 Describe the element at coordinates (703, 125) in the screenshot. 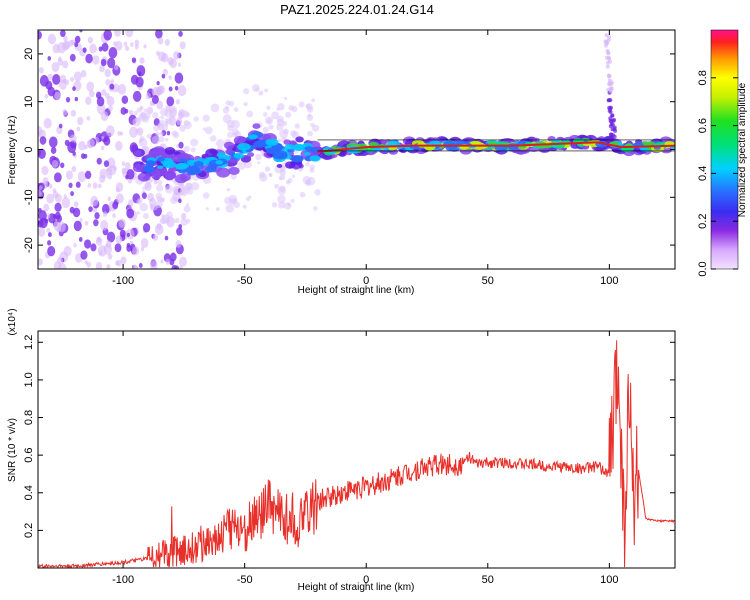

I see `colorbar-tick-label: 0.6` at that location.